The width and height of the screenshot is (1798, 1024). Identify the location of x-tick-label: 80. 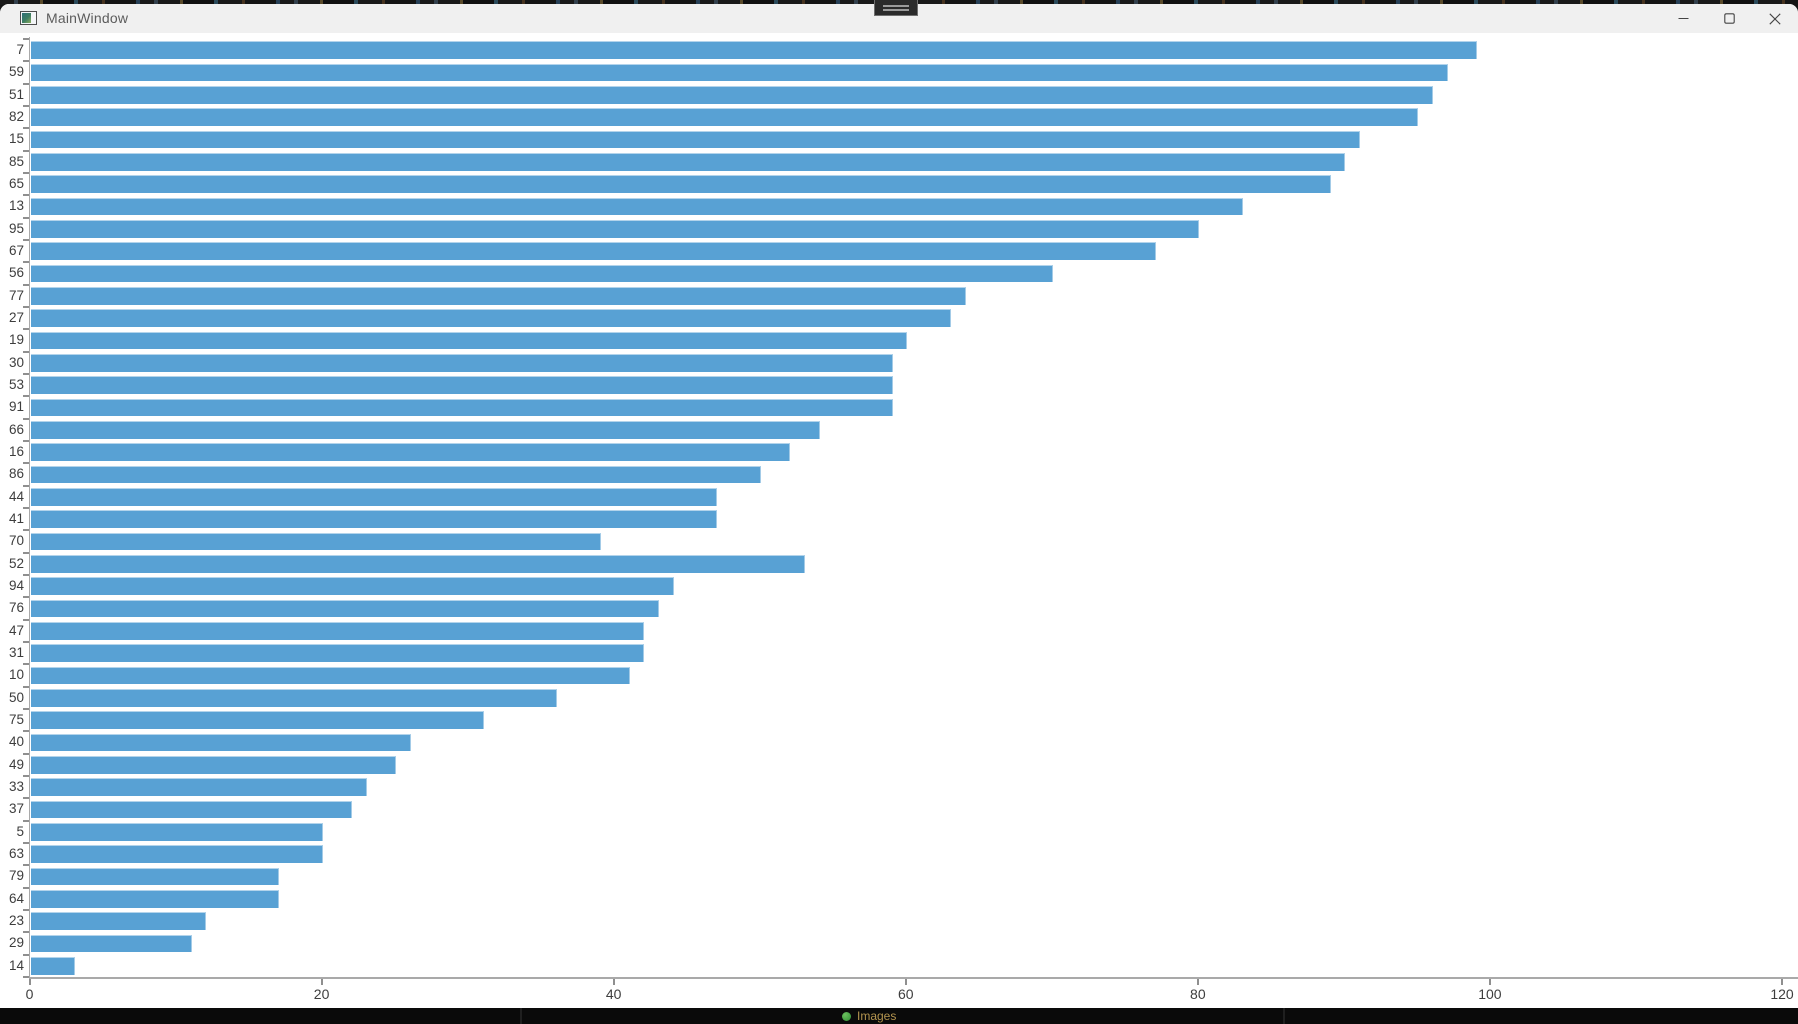
(1198, 994).